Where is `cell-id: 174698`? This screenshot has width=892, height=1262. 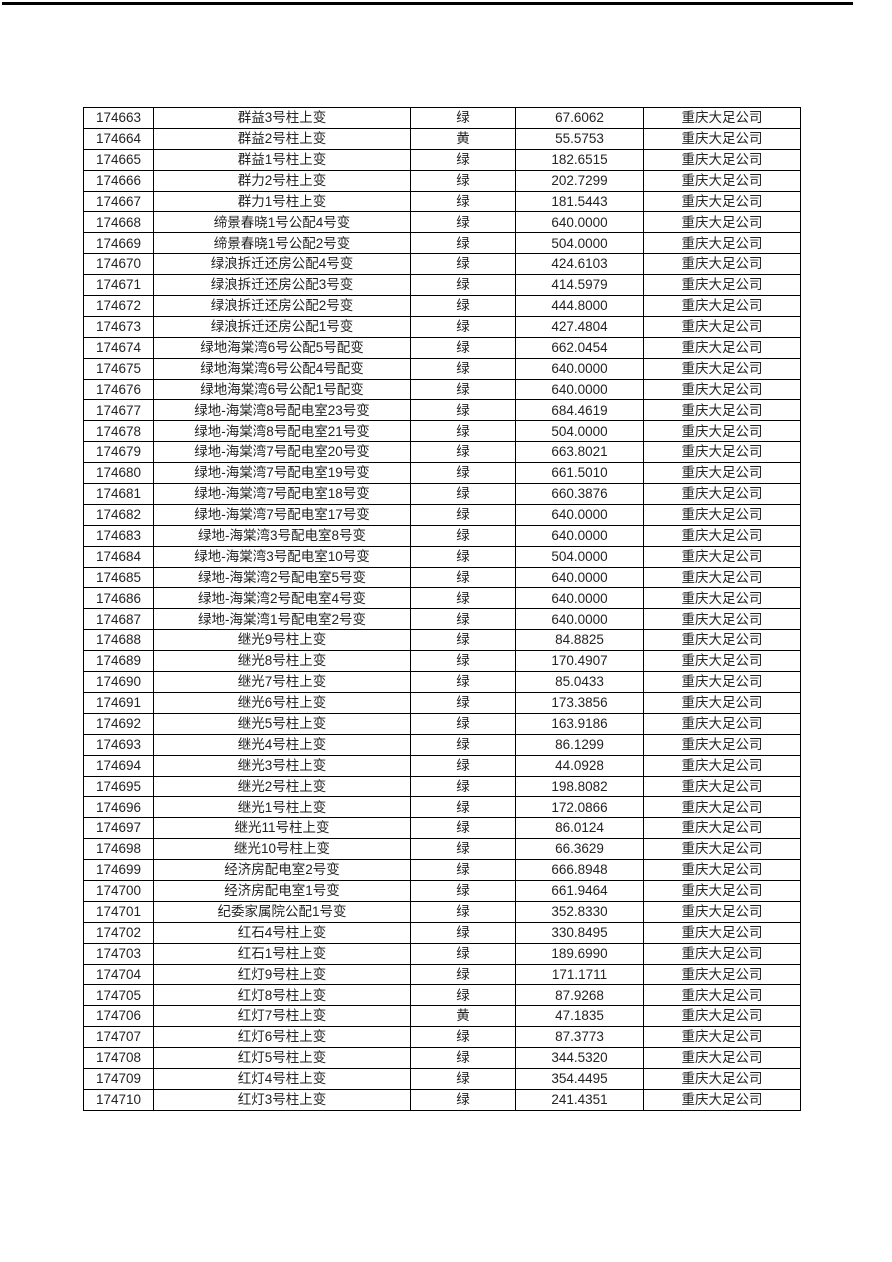 cell-id: 174698 is located at coordinates (118, 849).